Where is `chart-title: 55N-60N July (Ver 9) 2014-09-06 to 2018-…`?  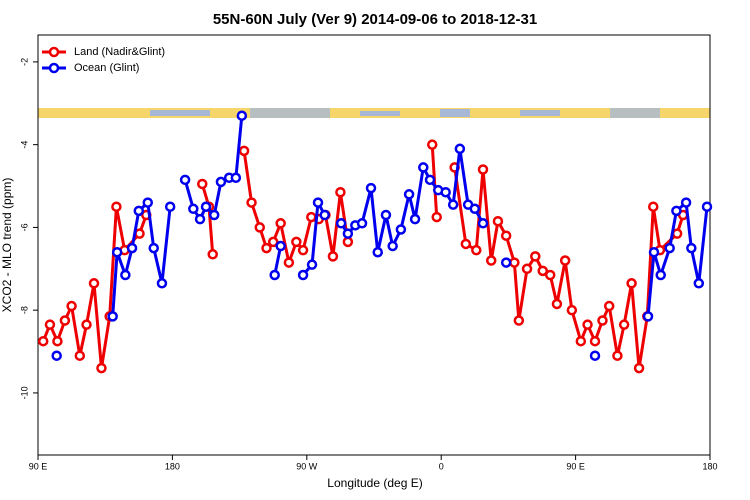
chart-title: 55N-60N July (Ver 9) 2014-09-06 to 2018-… is located at coordinates (375, 19).